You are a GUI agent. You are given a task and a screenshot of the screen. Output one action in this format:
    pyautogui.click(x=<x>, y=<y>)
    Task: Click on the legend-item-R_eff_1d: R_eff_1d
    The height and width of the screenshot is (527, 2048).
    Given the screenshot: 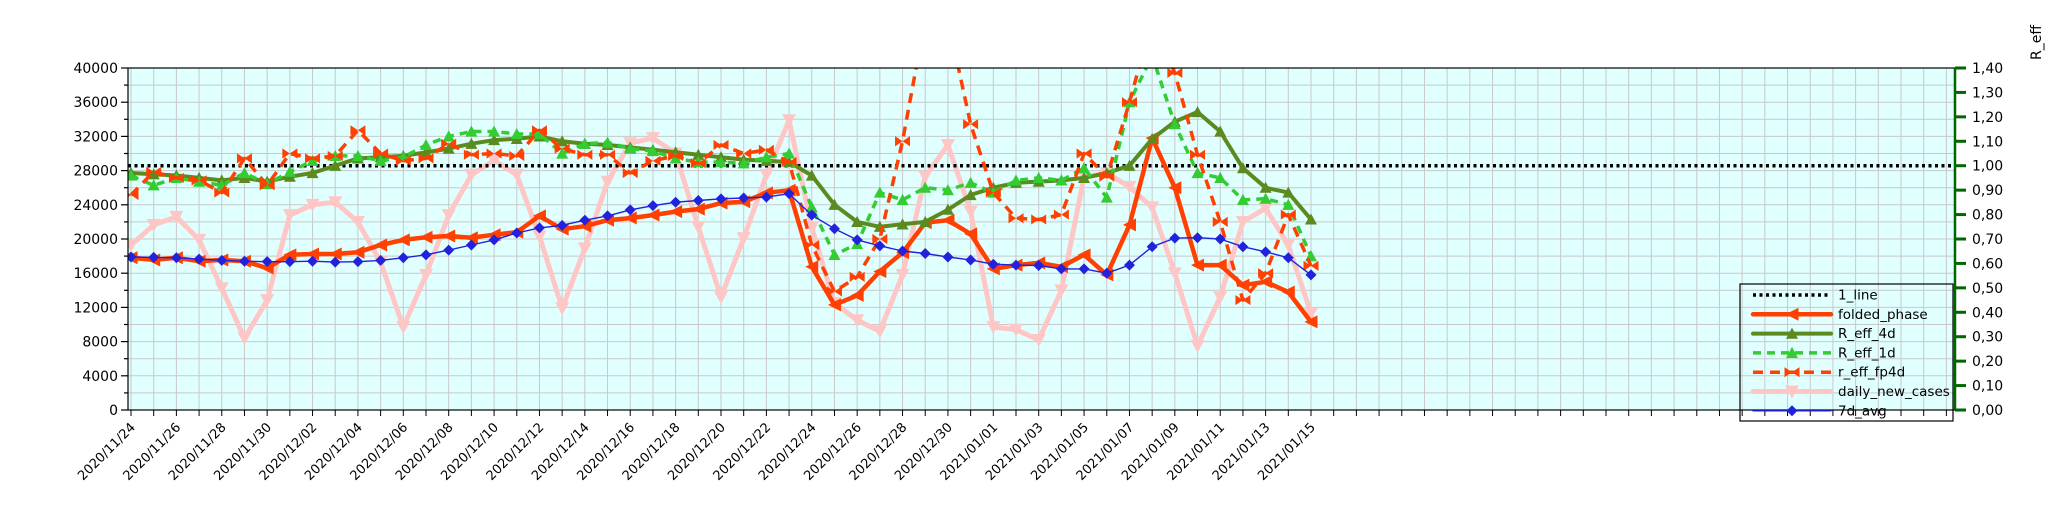 What is the action you would take?
    pyautogui.click(x=1824, y=353)
    